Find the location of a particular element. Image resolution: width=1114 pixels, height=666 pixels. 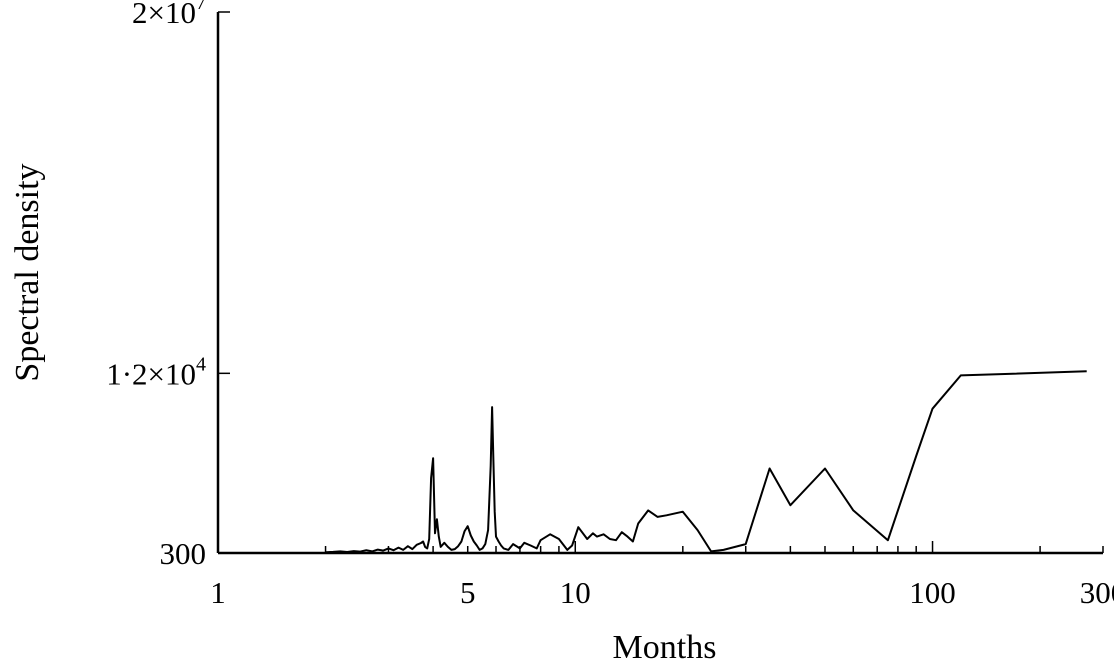

x-tick-label: 1 is located at coordinates (218, 592).